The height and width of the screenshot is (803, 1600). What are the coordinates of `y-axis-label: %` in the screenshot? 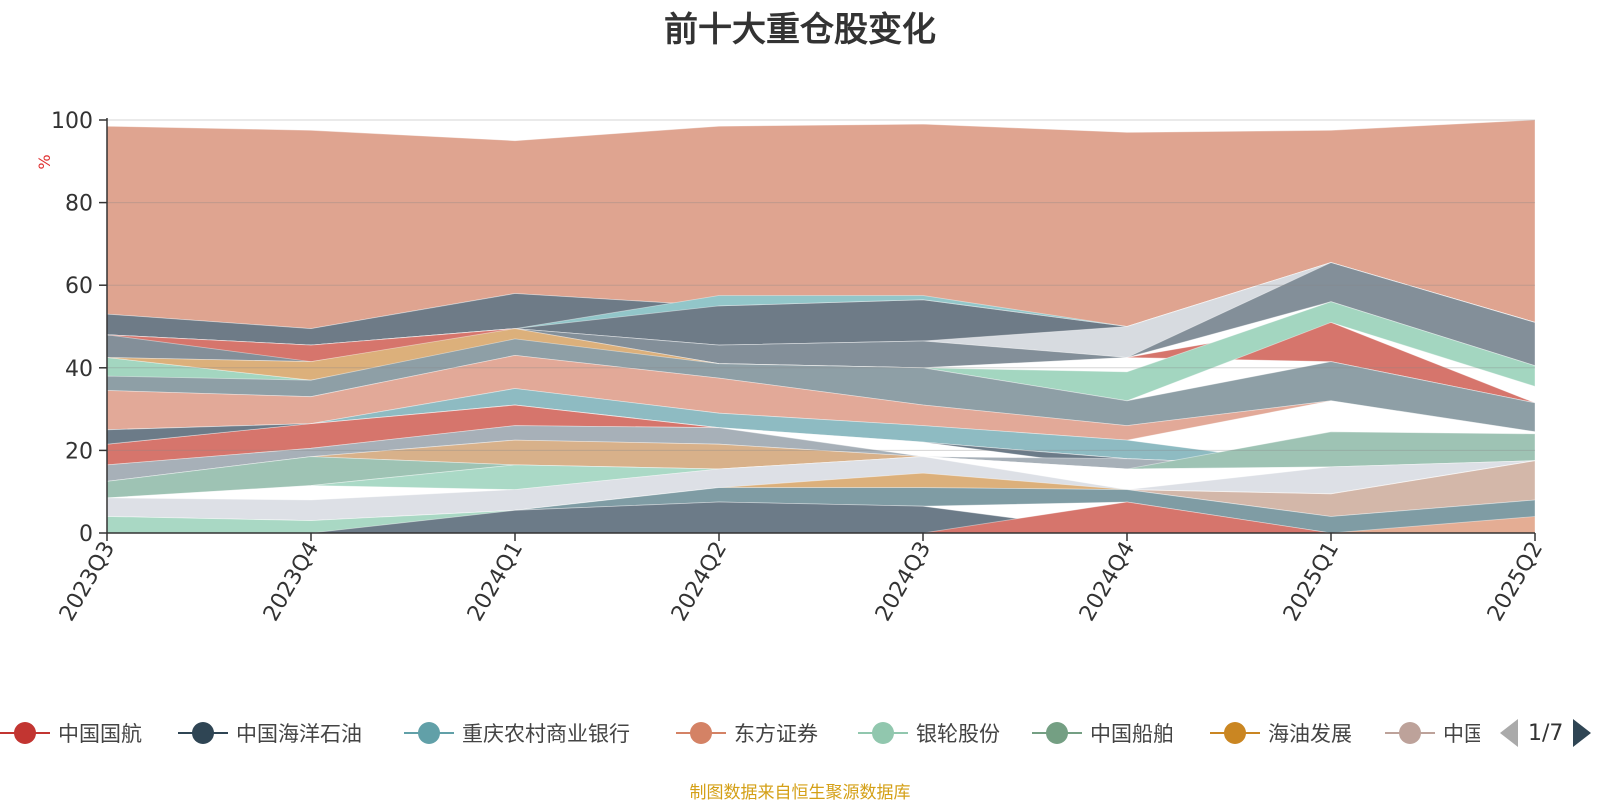 It's located at (44, 161).